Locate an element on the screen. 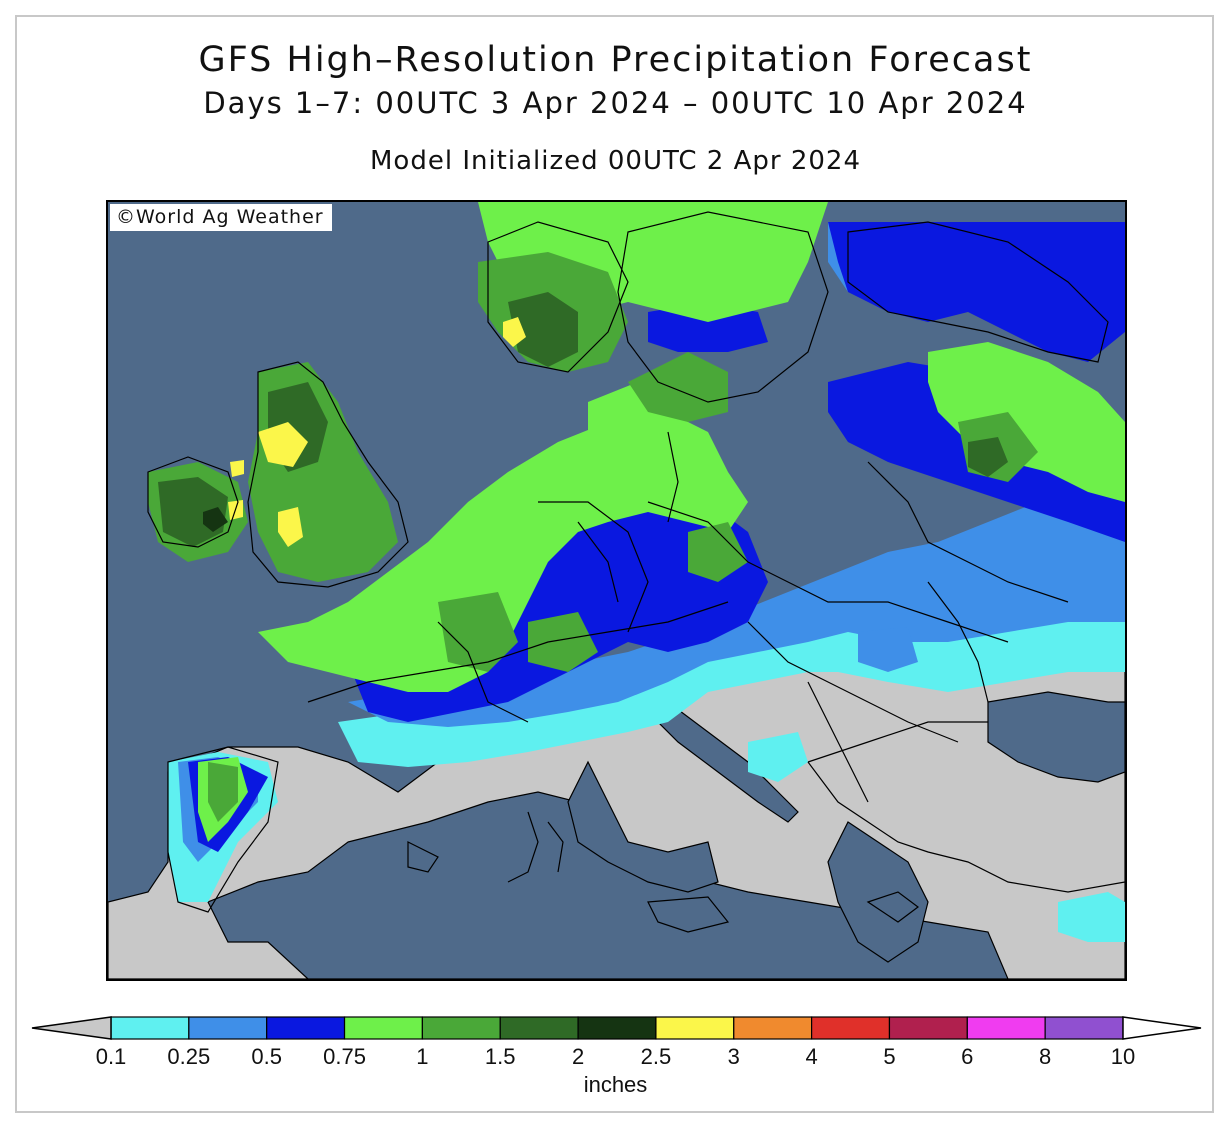  units-label: inches is located at coordinates (615, 1084).